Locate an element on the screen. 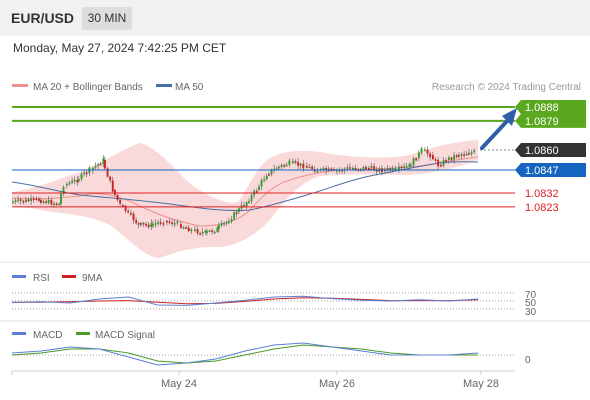 This screenshot has height=400, width=590. projection-arrow is located at coordinates (498, 129).